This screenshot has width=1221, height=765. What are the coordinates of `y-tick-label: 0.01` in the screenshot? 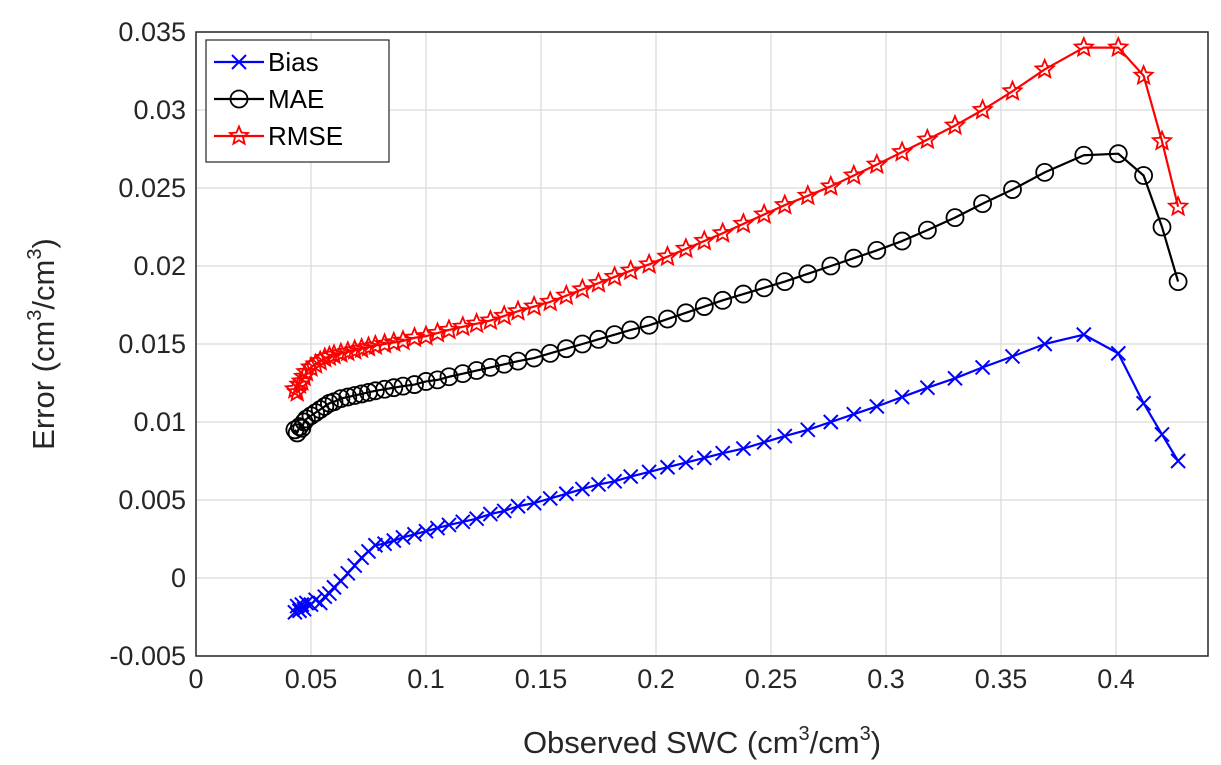 It's located at (159, 422).